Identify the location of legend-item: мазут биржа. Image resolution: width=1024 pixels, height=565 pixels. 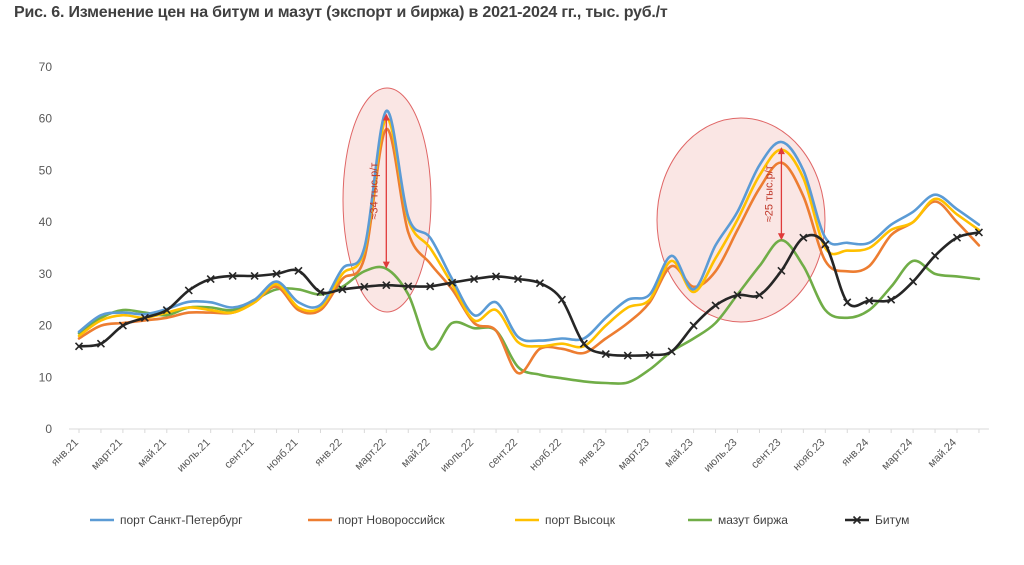
(738, 520).